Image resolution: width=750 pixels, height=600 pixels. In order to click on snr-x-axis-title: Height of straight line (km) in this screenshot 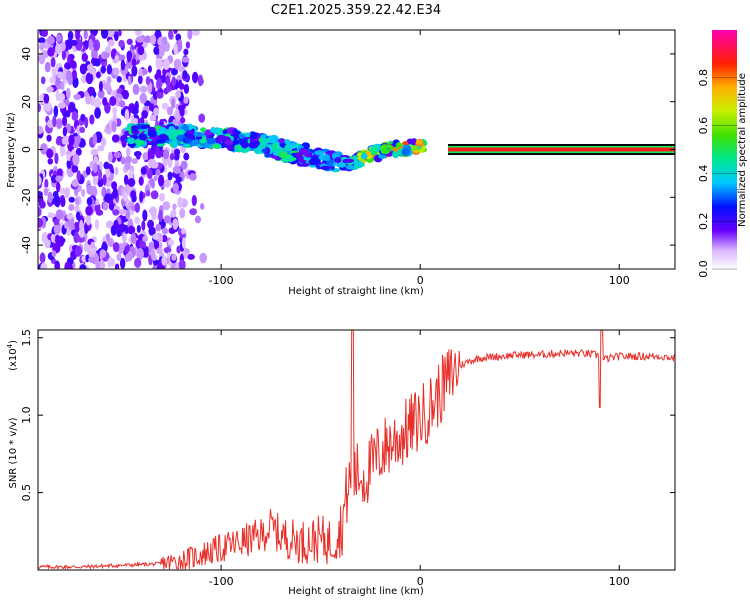, I will do `click(356, 591)`.